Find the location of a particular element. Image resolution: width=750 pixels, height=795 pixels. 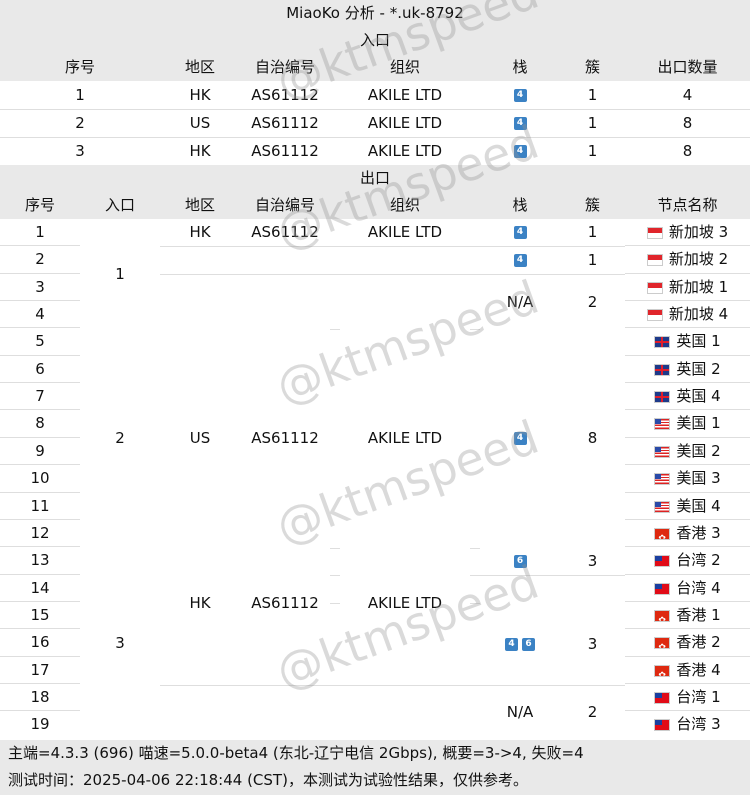

exit-node-name: 新加坡 4 is located at coordinates (687, 314).